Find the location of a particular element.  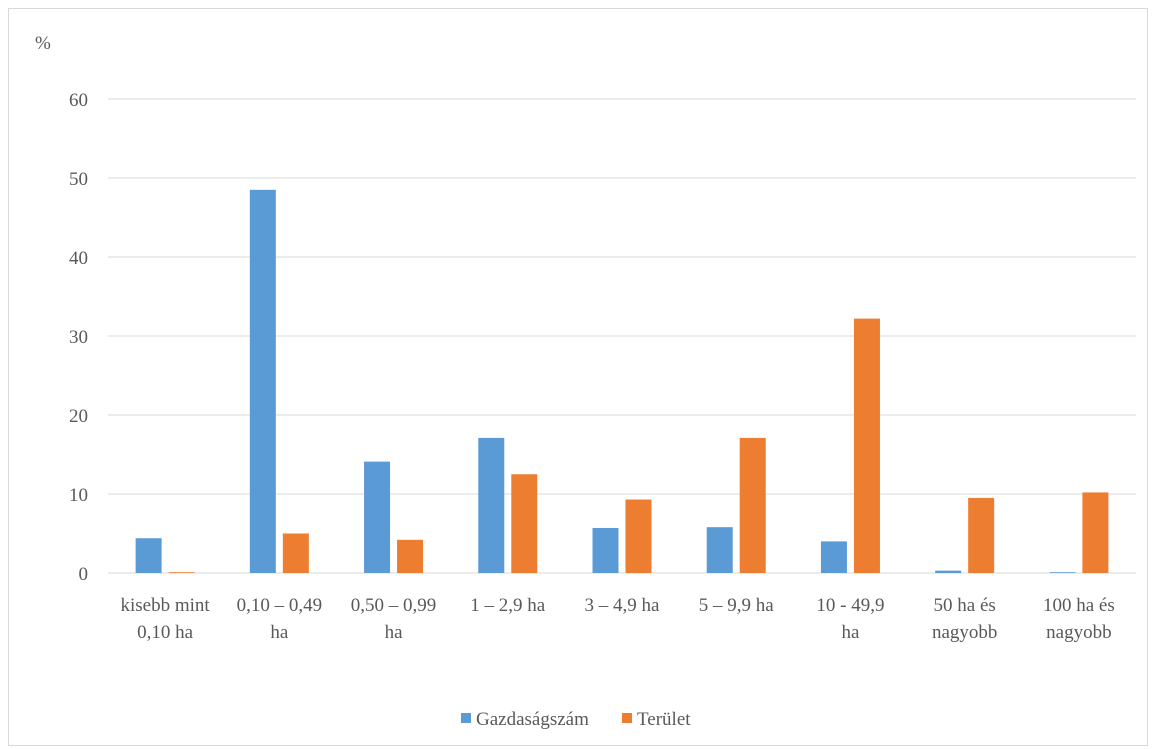

x-tick-label: 50 ha és nagyobb is located at coordinates (964, 619).